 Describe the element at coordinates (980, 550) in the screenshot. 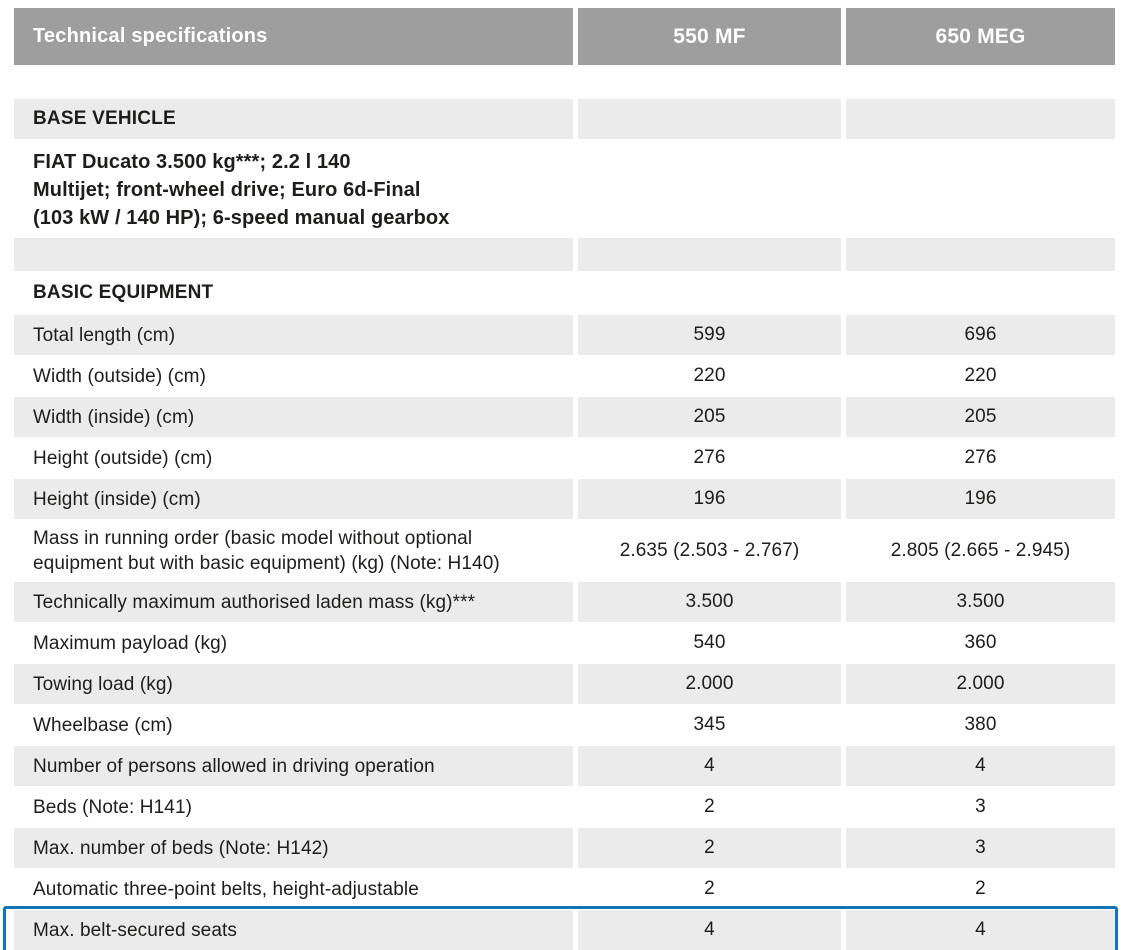

I see `row-value-650meg: 2.805 (2.665 - 2.945)` at that location.